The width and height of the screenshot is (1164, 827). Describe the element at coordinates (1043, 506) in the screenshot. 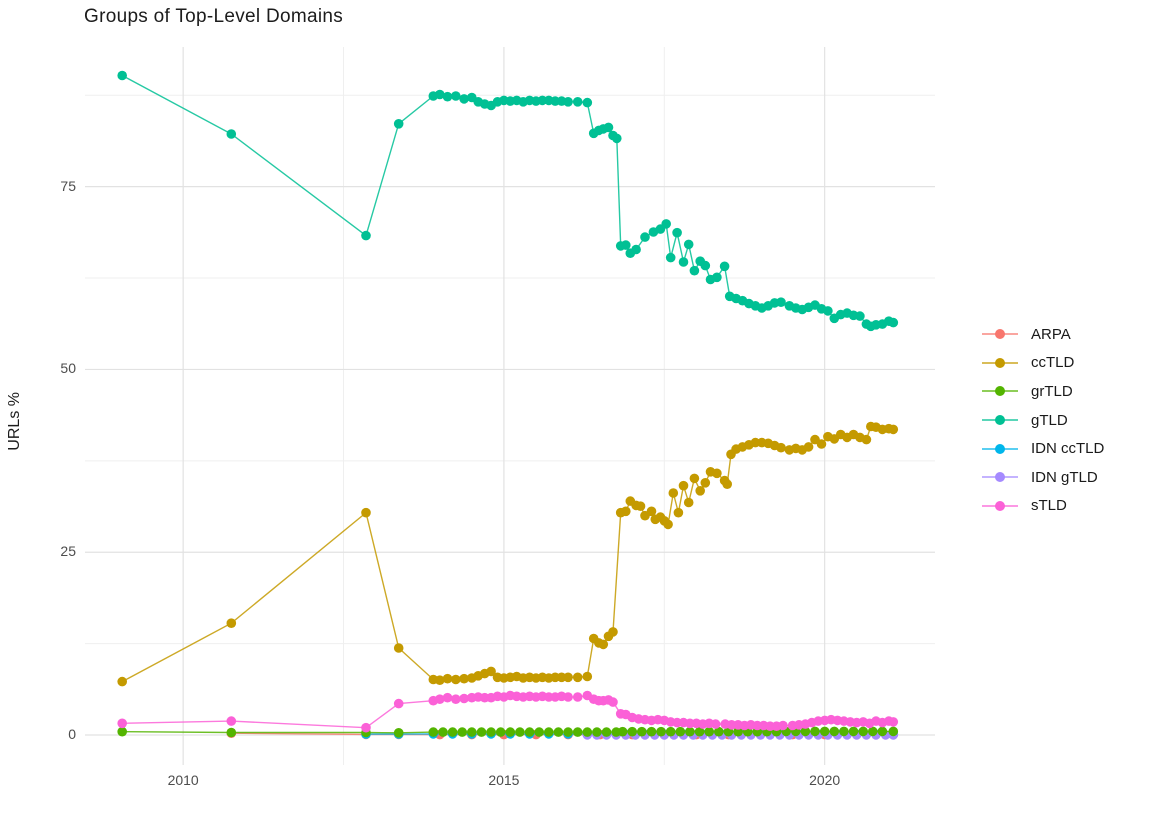

I see `legend-item-stld: sTLD` at that location.